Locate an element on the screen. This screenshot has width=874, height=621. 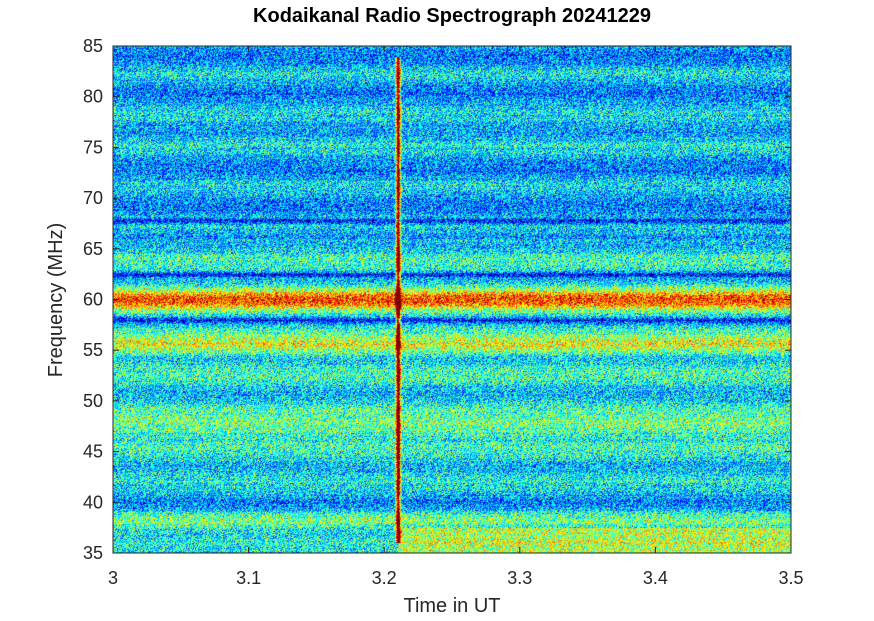
x-tick-label: 3.1 is located at coordinates (248, 578).